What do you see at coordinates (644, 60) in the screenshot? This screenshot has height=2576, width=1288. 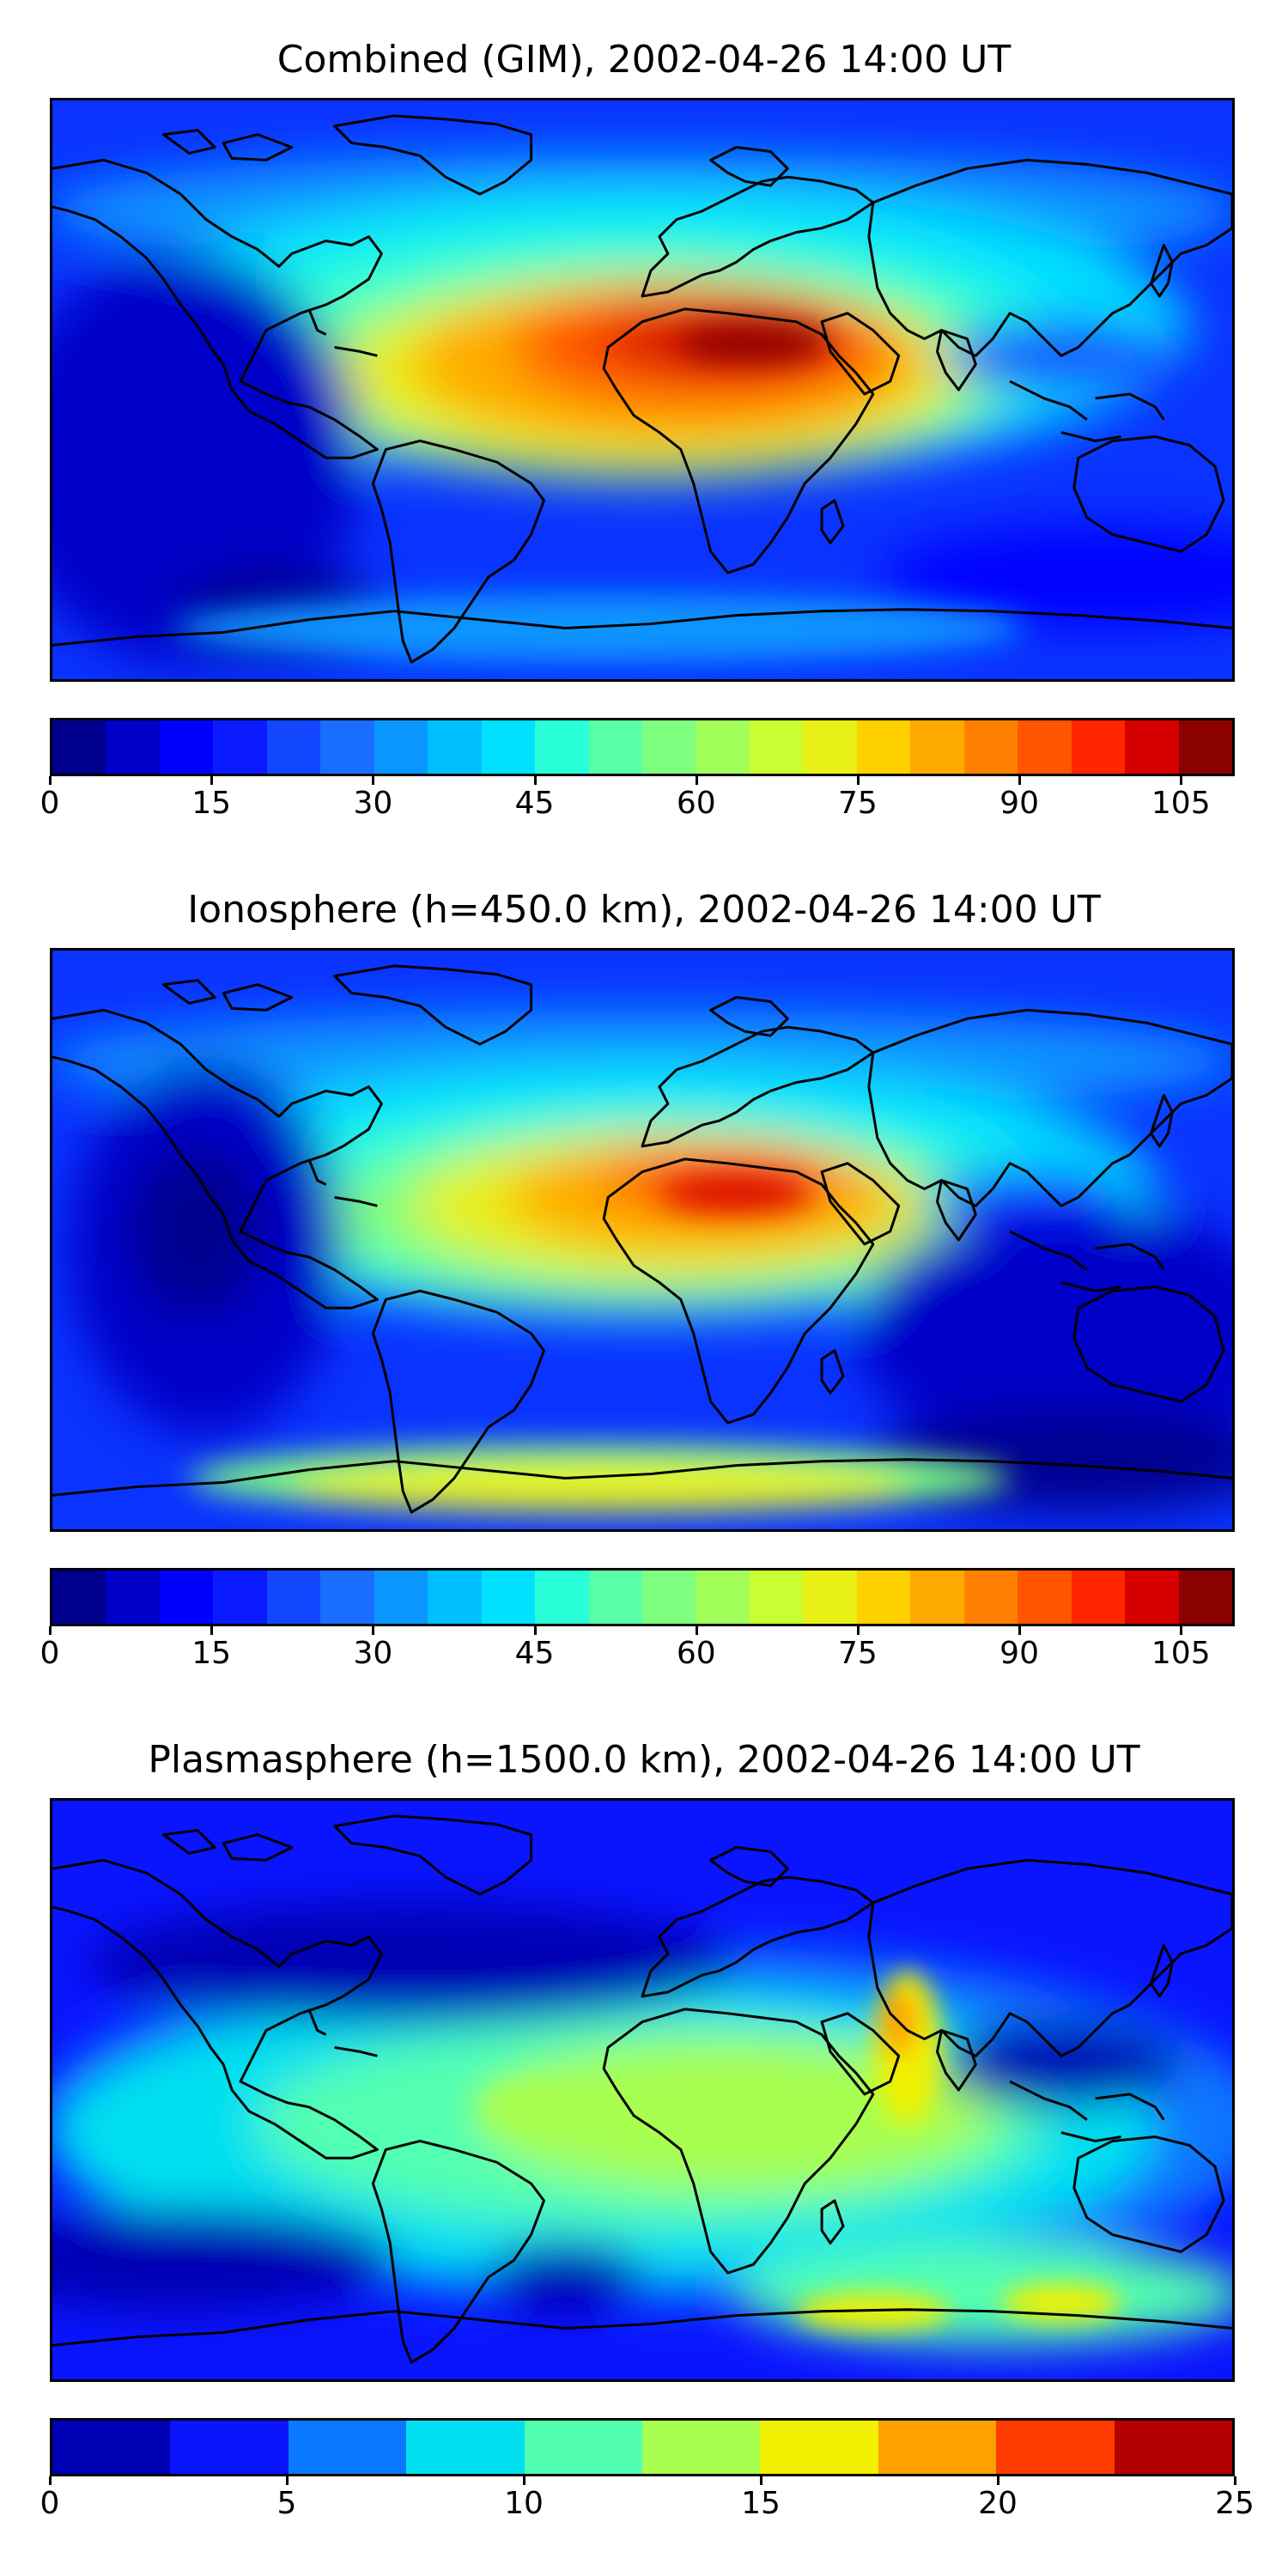 I see `panel-title-combined: Combined (GIM), 2002-04-26 14:00 UT` at bounding box center [644, 60].